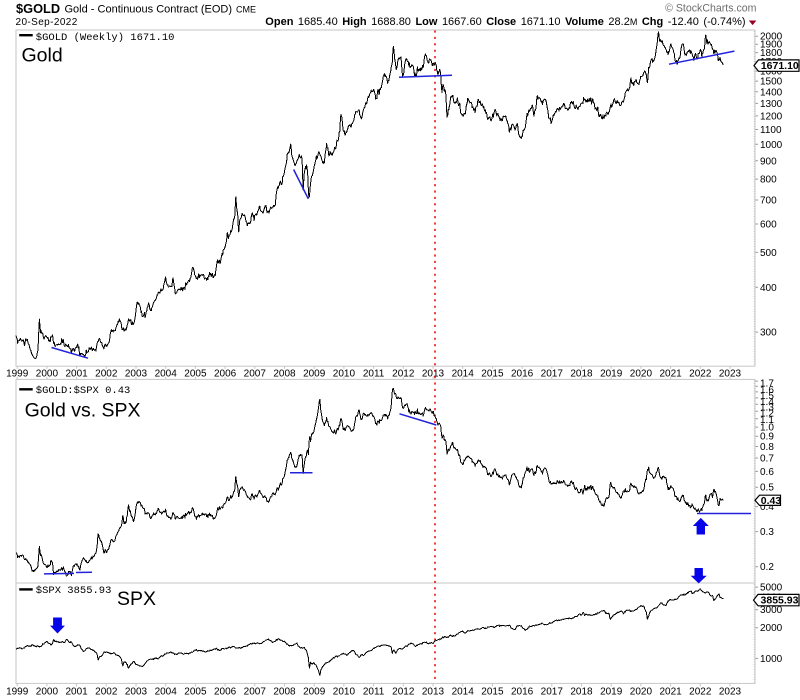 The image size is (800, 700). Describe the element at coordinates (38, 8) in the screenshot. I see `svg-text: $GOLD` at that location.